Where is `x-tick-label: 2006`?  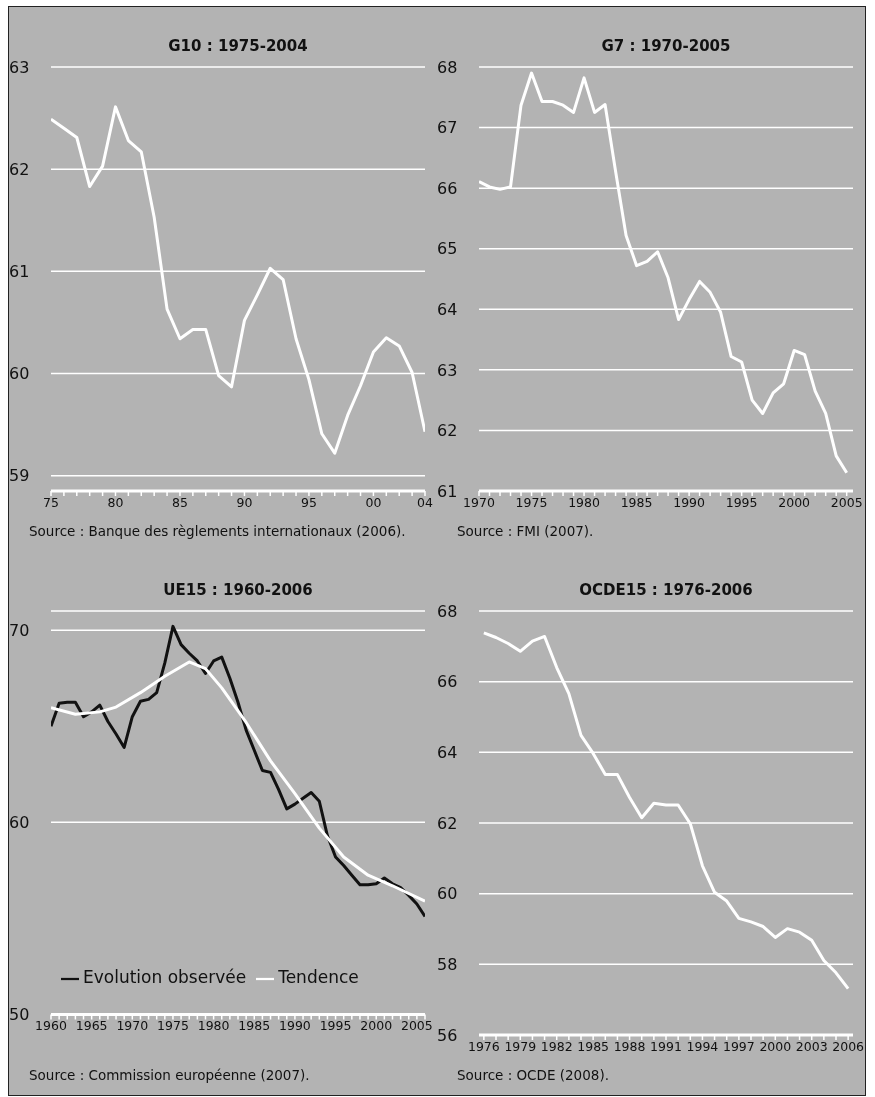 x-tick-label: 2006 is located at coordinates (848, 1046).